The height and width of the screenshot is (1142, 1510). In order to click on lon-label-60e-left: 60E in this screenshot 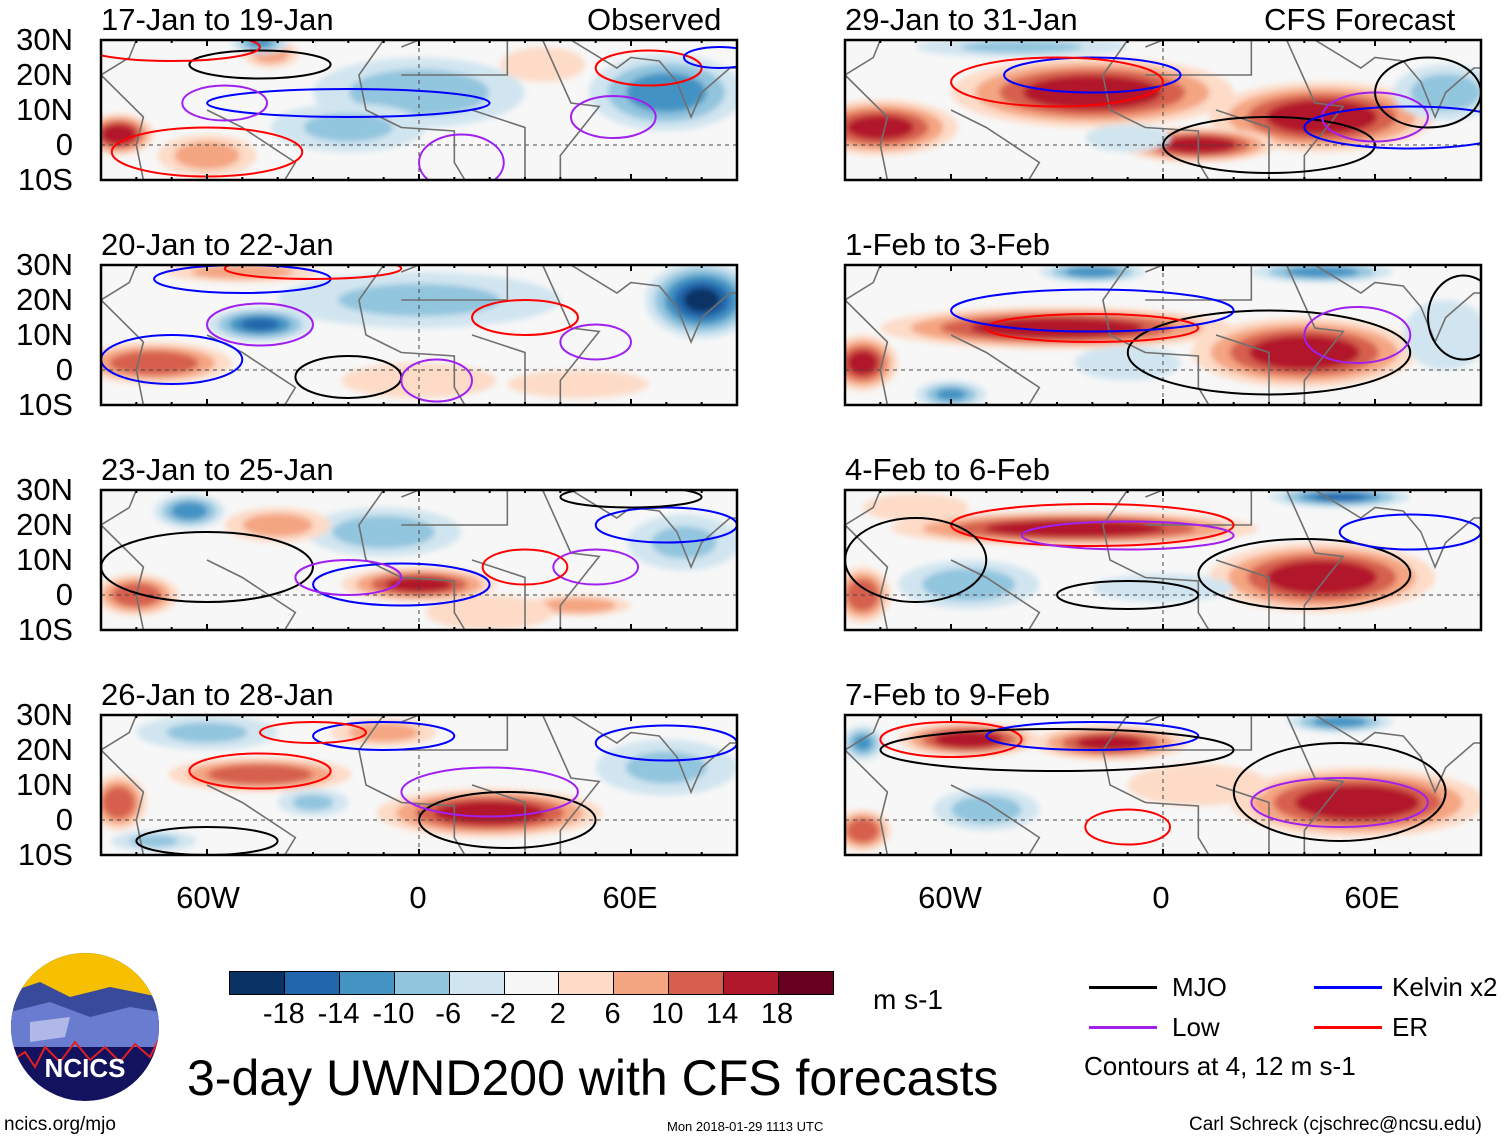, I will do `click(630, 897)`.